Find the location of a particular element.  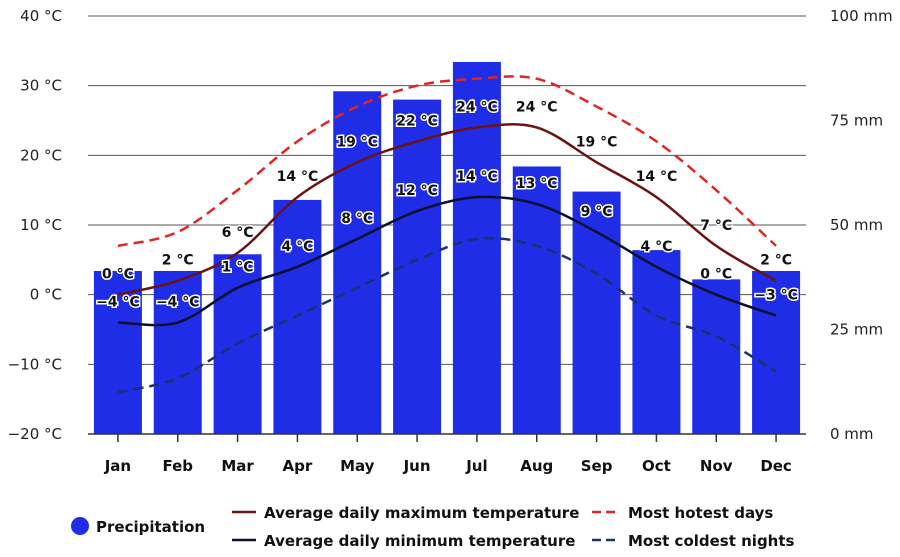

min-temp-label: 9 °C is located at coordinates (597, 212).